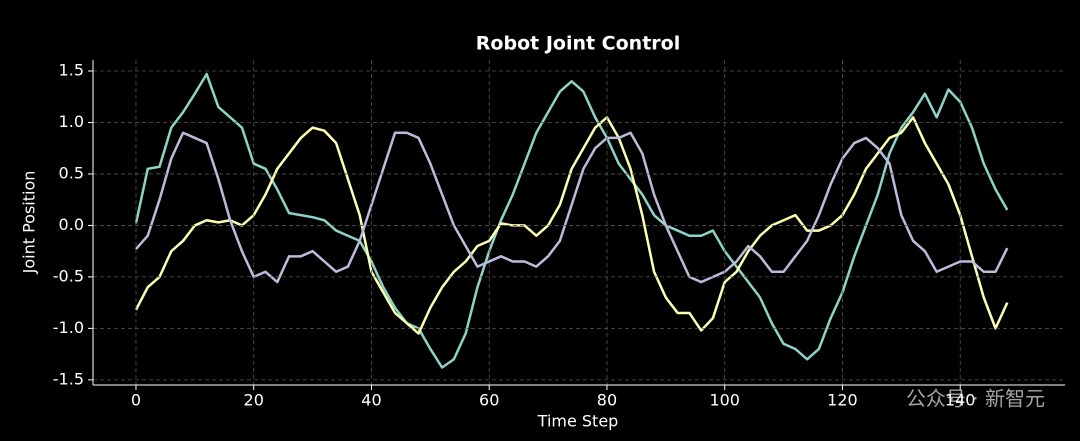  I want to click on x-tick-label: 140, so click(960, 400).